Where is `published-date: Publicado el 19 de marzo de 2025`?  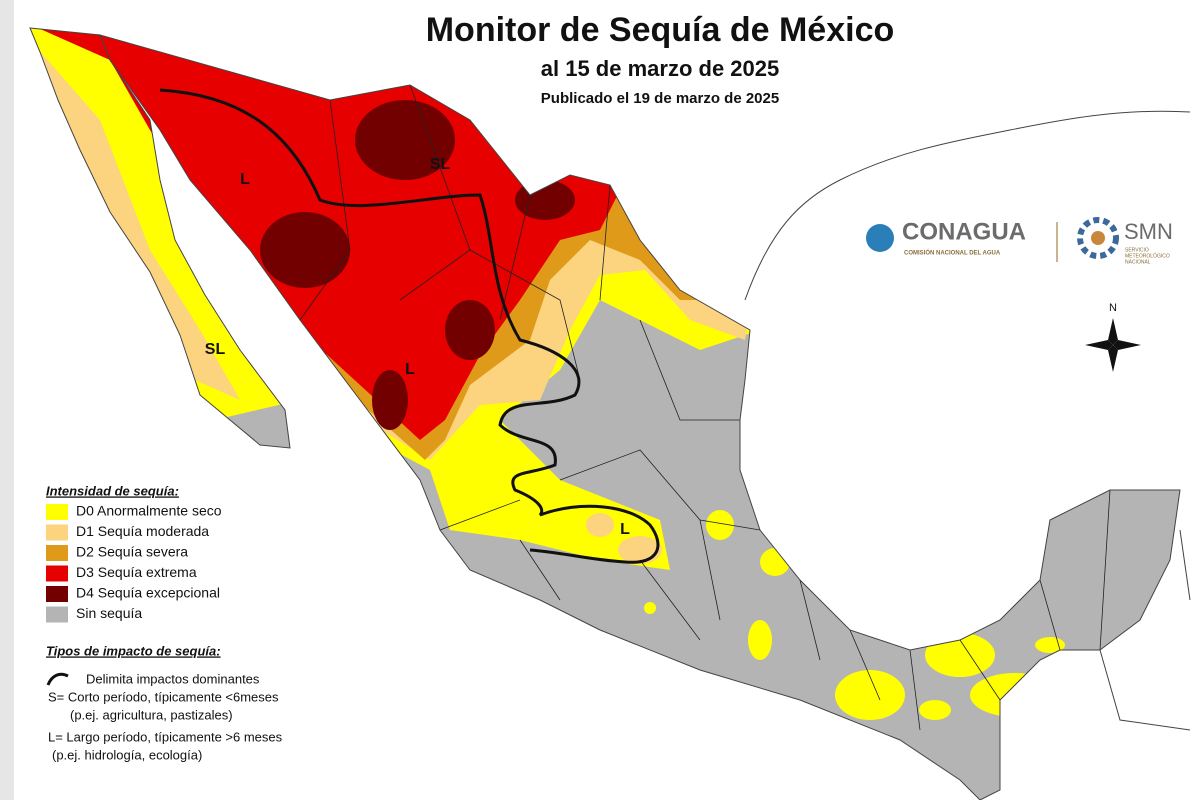
published-date: Publicado el 19 de marzo de 2025 is located at coordinates (660, 98).